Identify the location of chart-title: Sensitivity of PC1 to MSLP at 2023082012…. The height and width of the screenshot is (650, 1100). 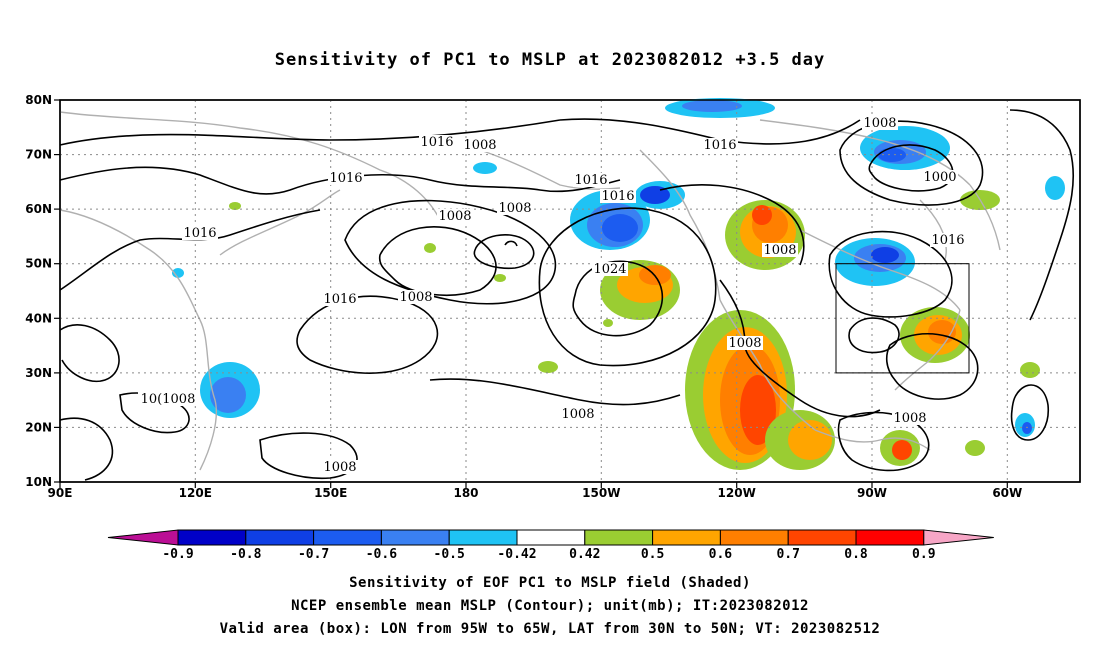
(550, 60).